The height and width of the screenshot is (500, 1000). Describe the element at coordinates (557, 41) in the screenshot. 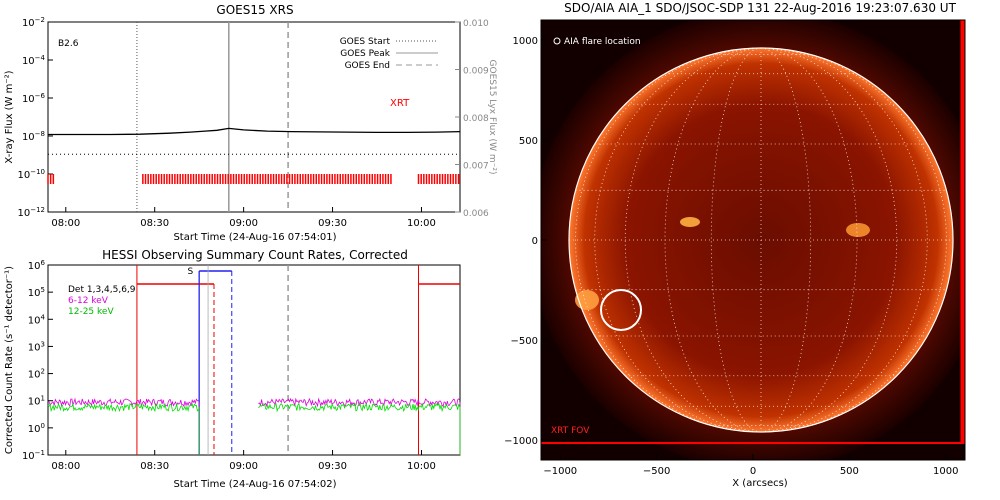

I see `legend-circle-icon` at that location.